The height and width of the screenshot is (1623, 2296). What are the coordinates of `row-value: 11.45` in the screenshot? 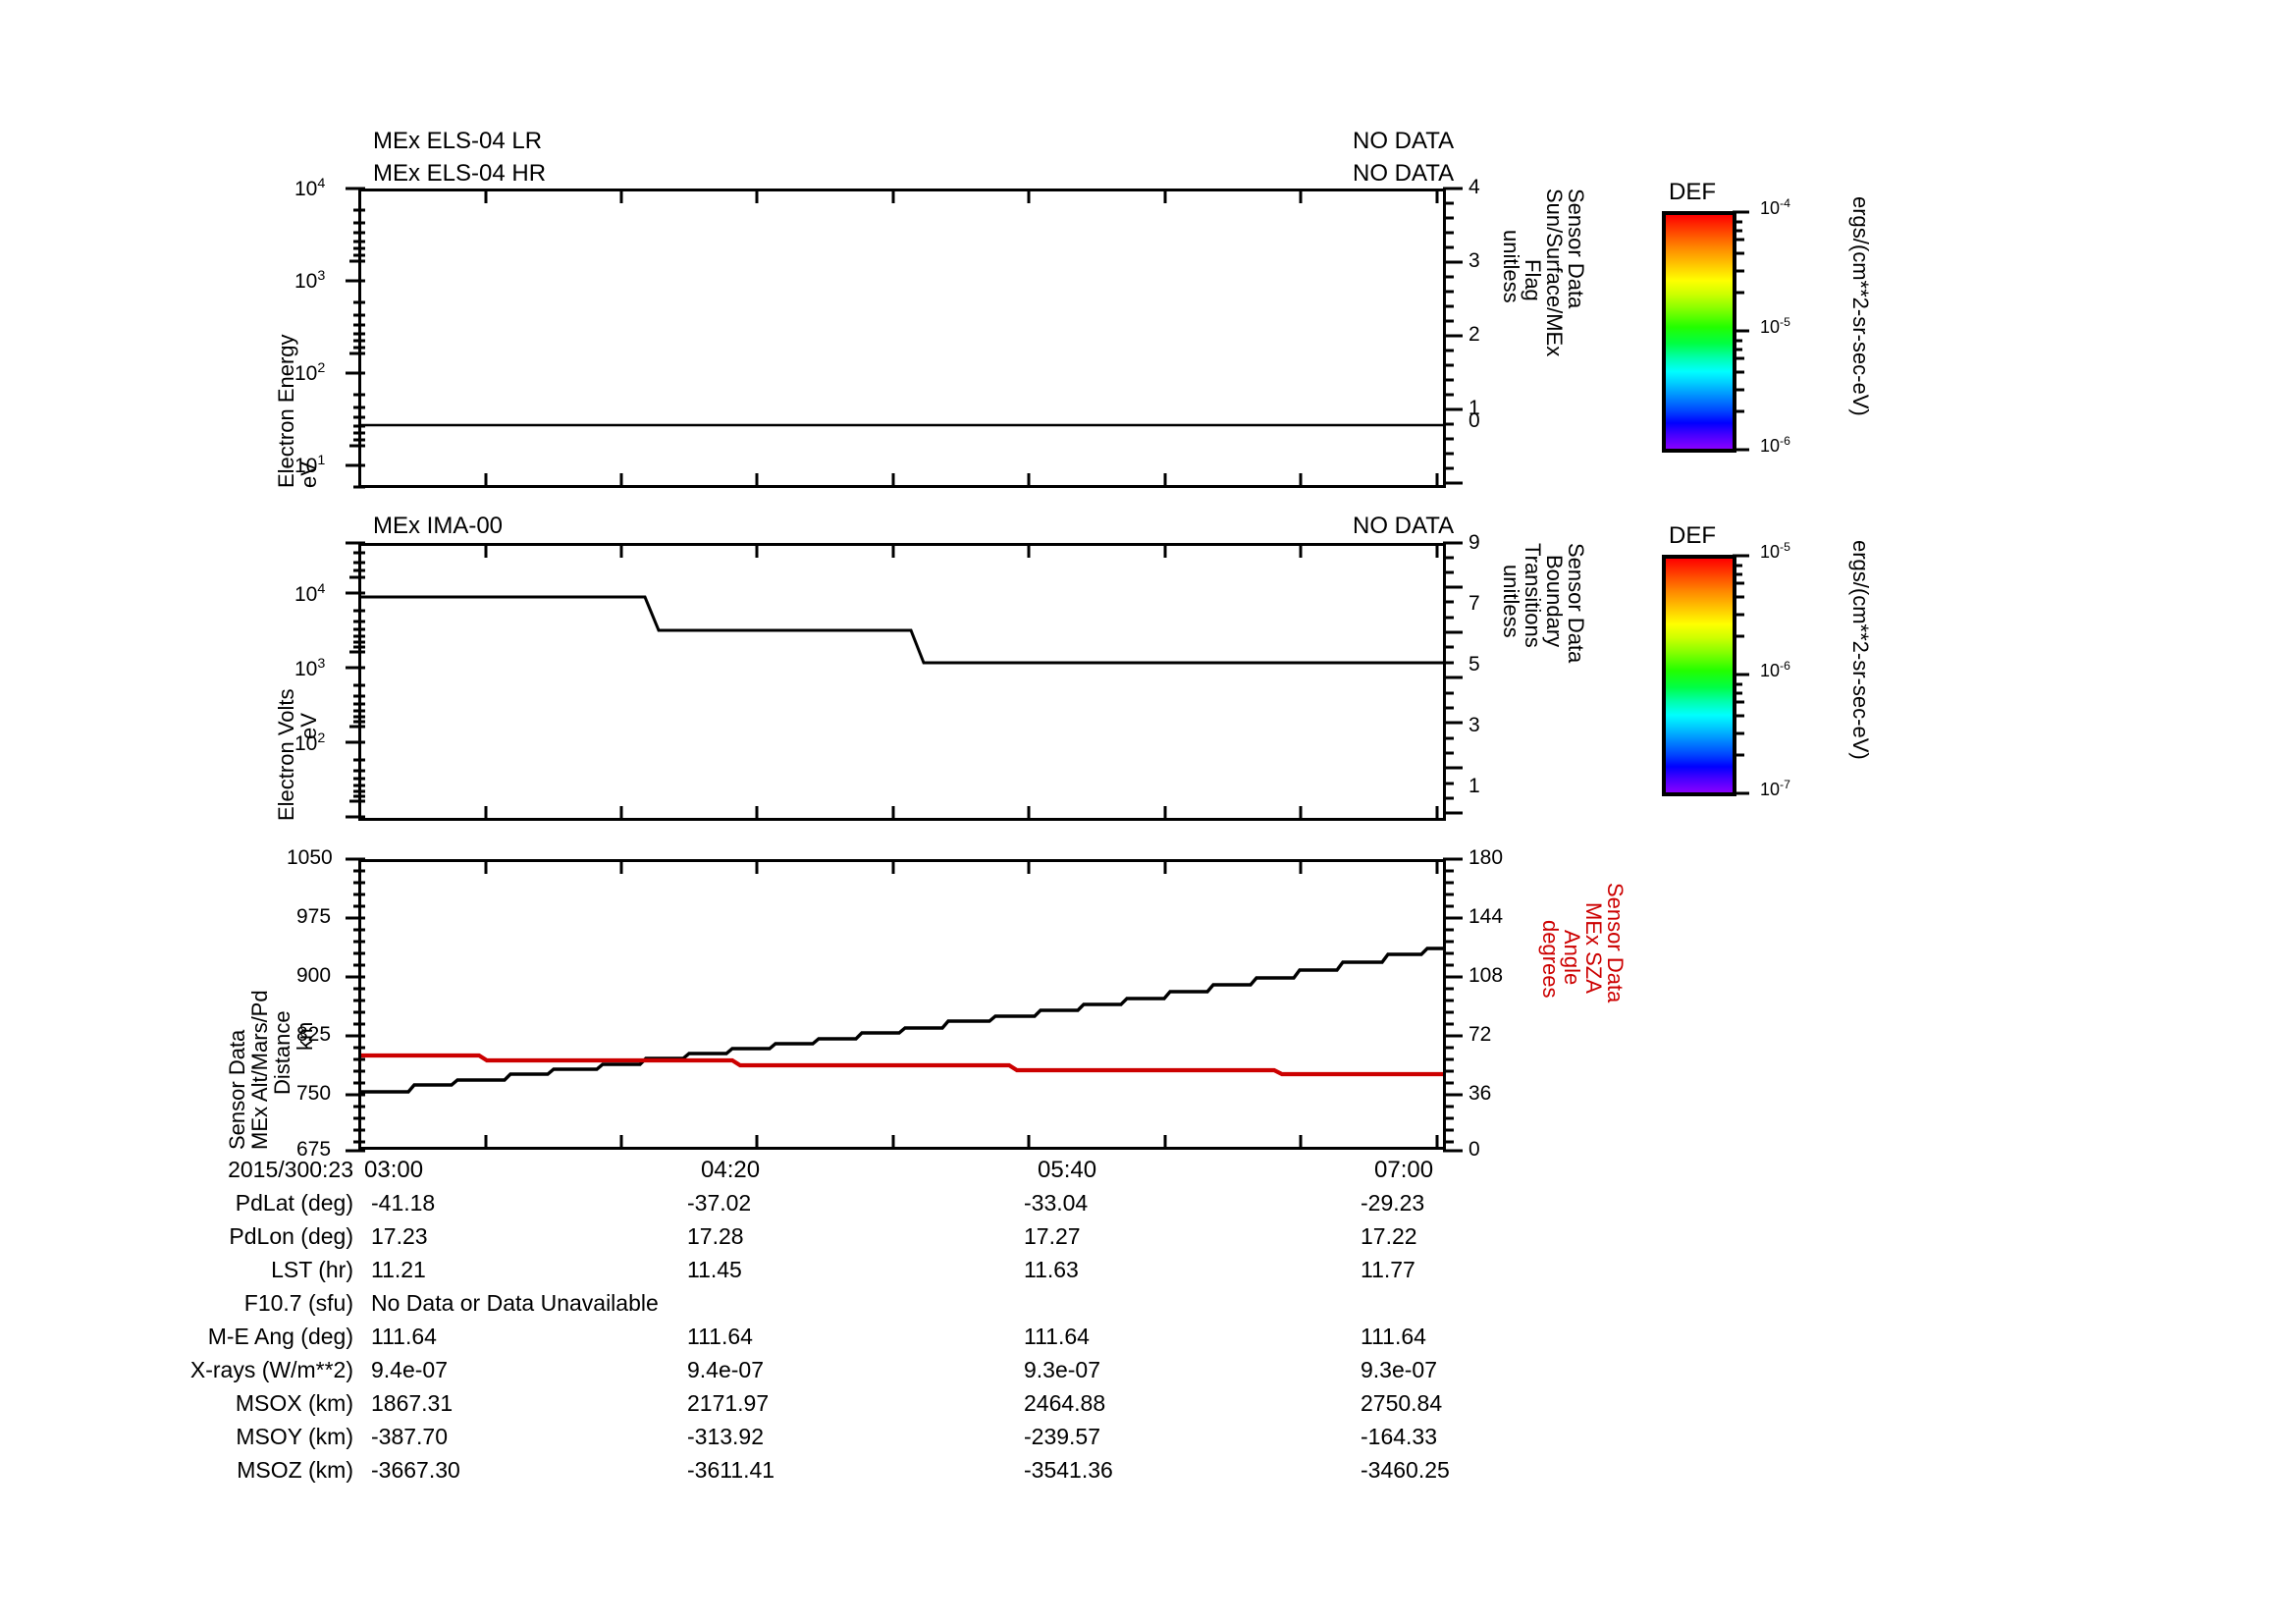 It's located at (715, 1269).